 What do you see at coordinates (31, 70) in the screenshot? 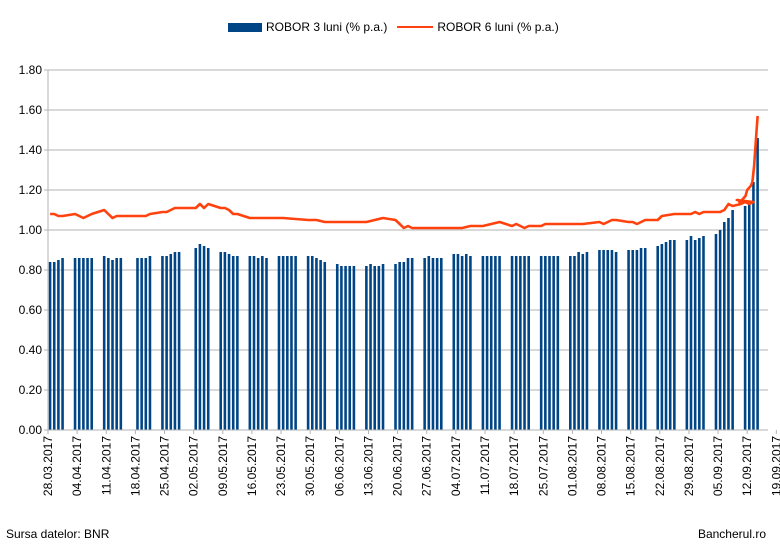
I see `y-tick-label: 1.80` at bounding box center [31, 70].